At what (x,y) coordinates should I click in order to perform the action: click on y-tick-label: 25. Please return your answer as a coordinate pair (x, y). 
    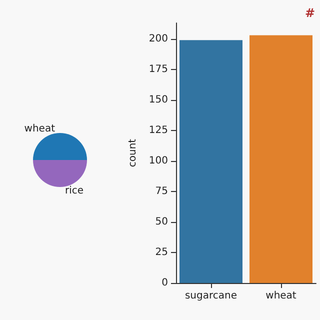
    Looking at the image, I should click on (161, 252).